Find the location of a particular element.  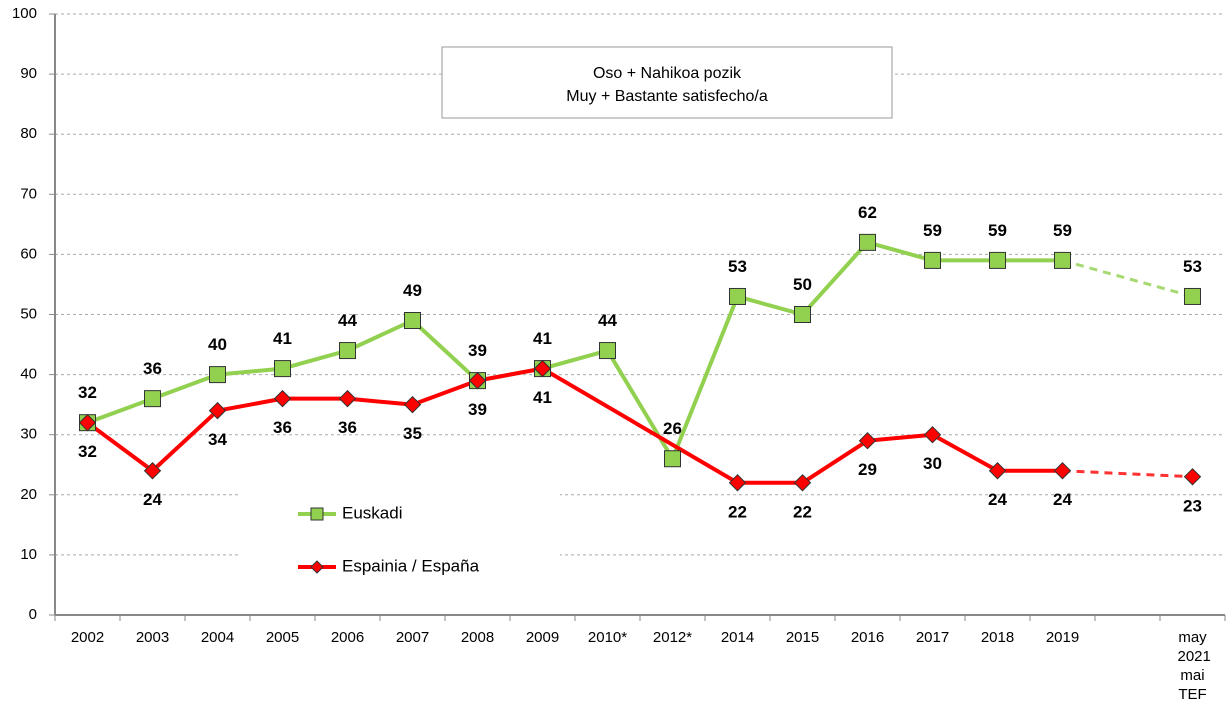

chart-title: Oso + Nahikoa pozik is located at coordinates (667, 73).